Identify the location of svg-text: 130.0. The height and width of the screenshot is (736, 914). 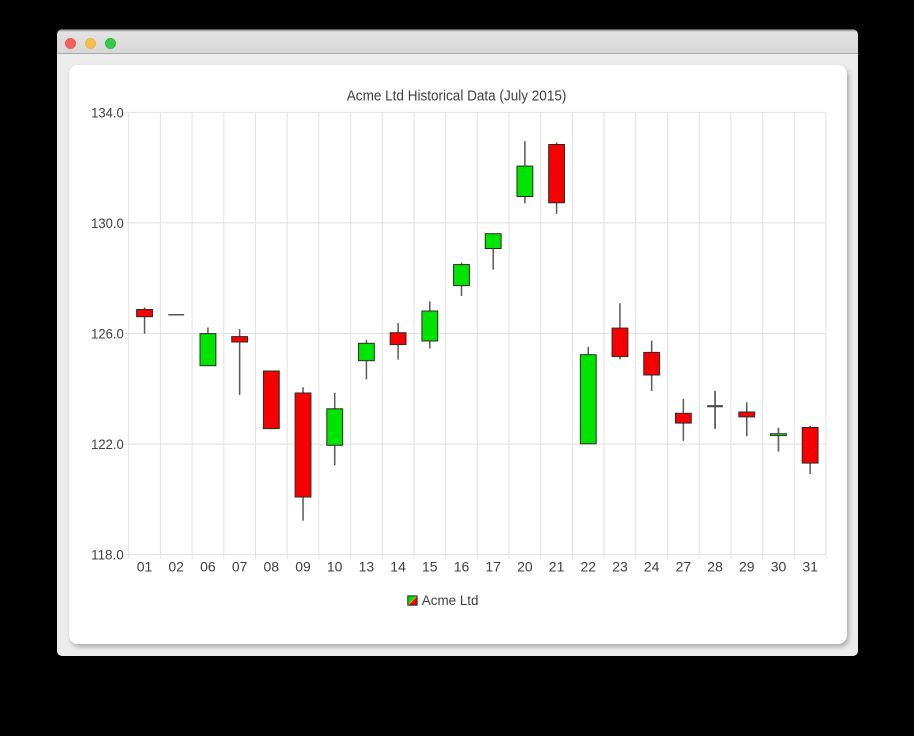
(107, 223).